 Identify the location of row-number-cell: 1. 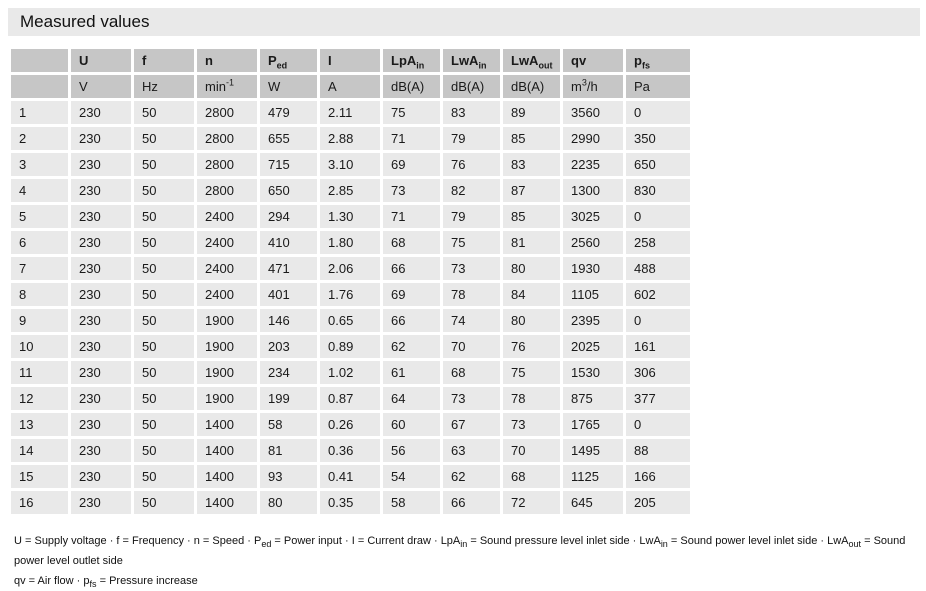
(39, 112).